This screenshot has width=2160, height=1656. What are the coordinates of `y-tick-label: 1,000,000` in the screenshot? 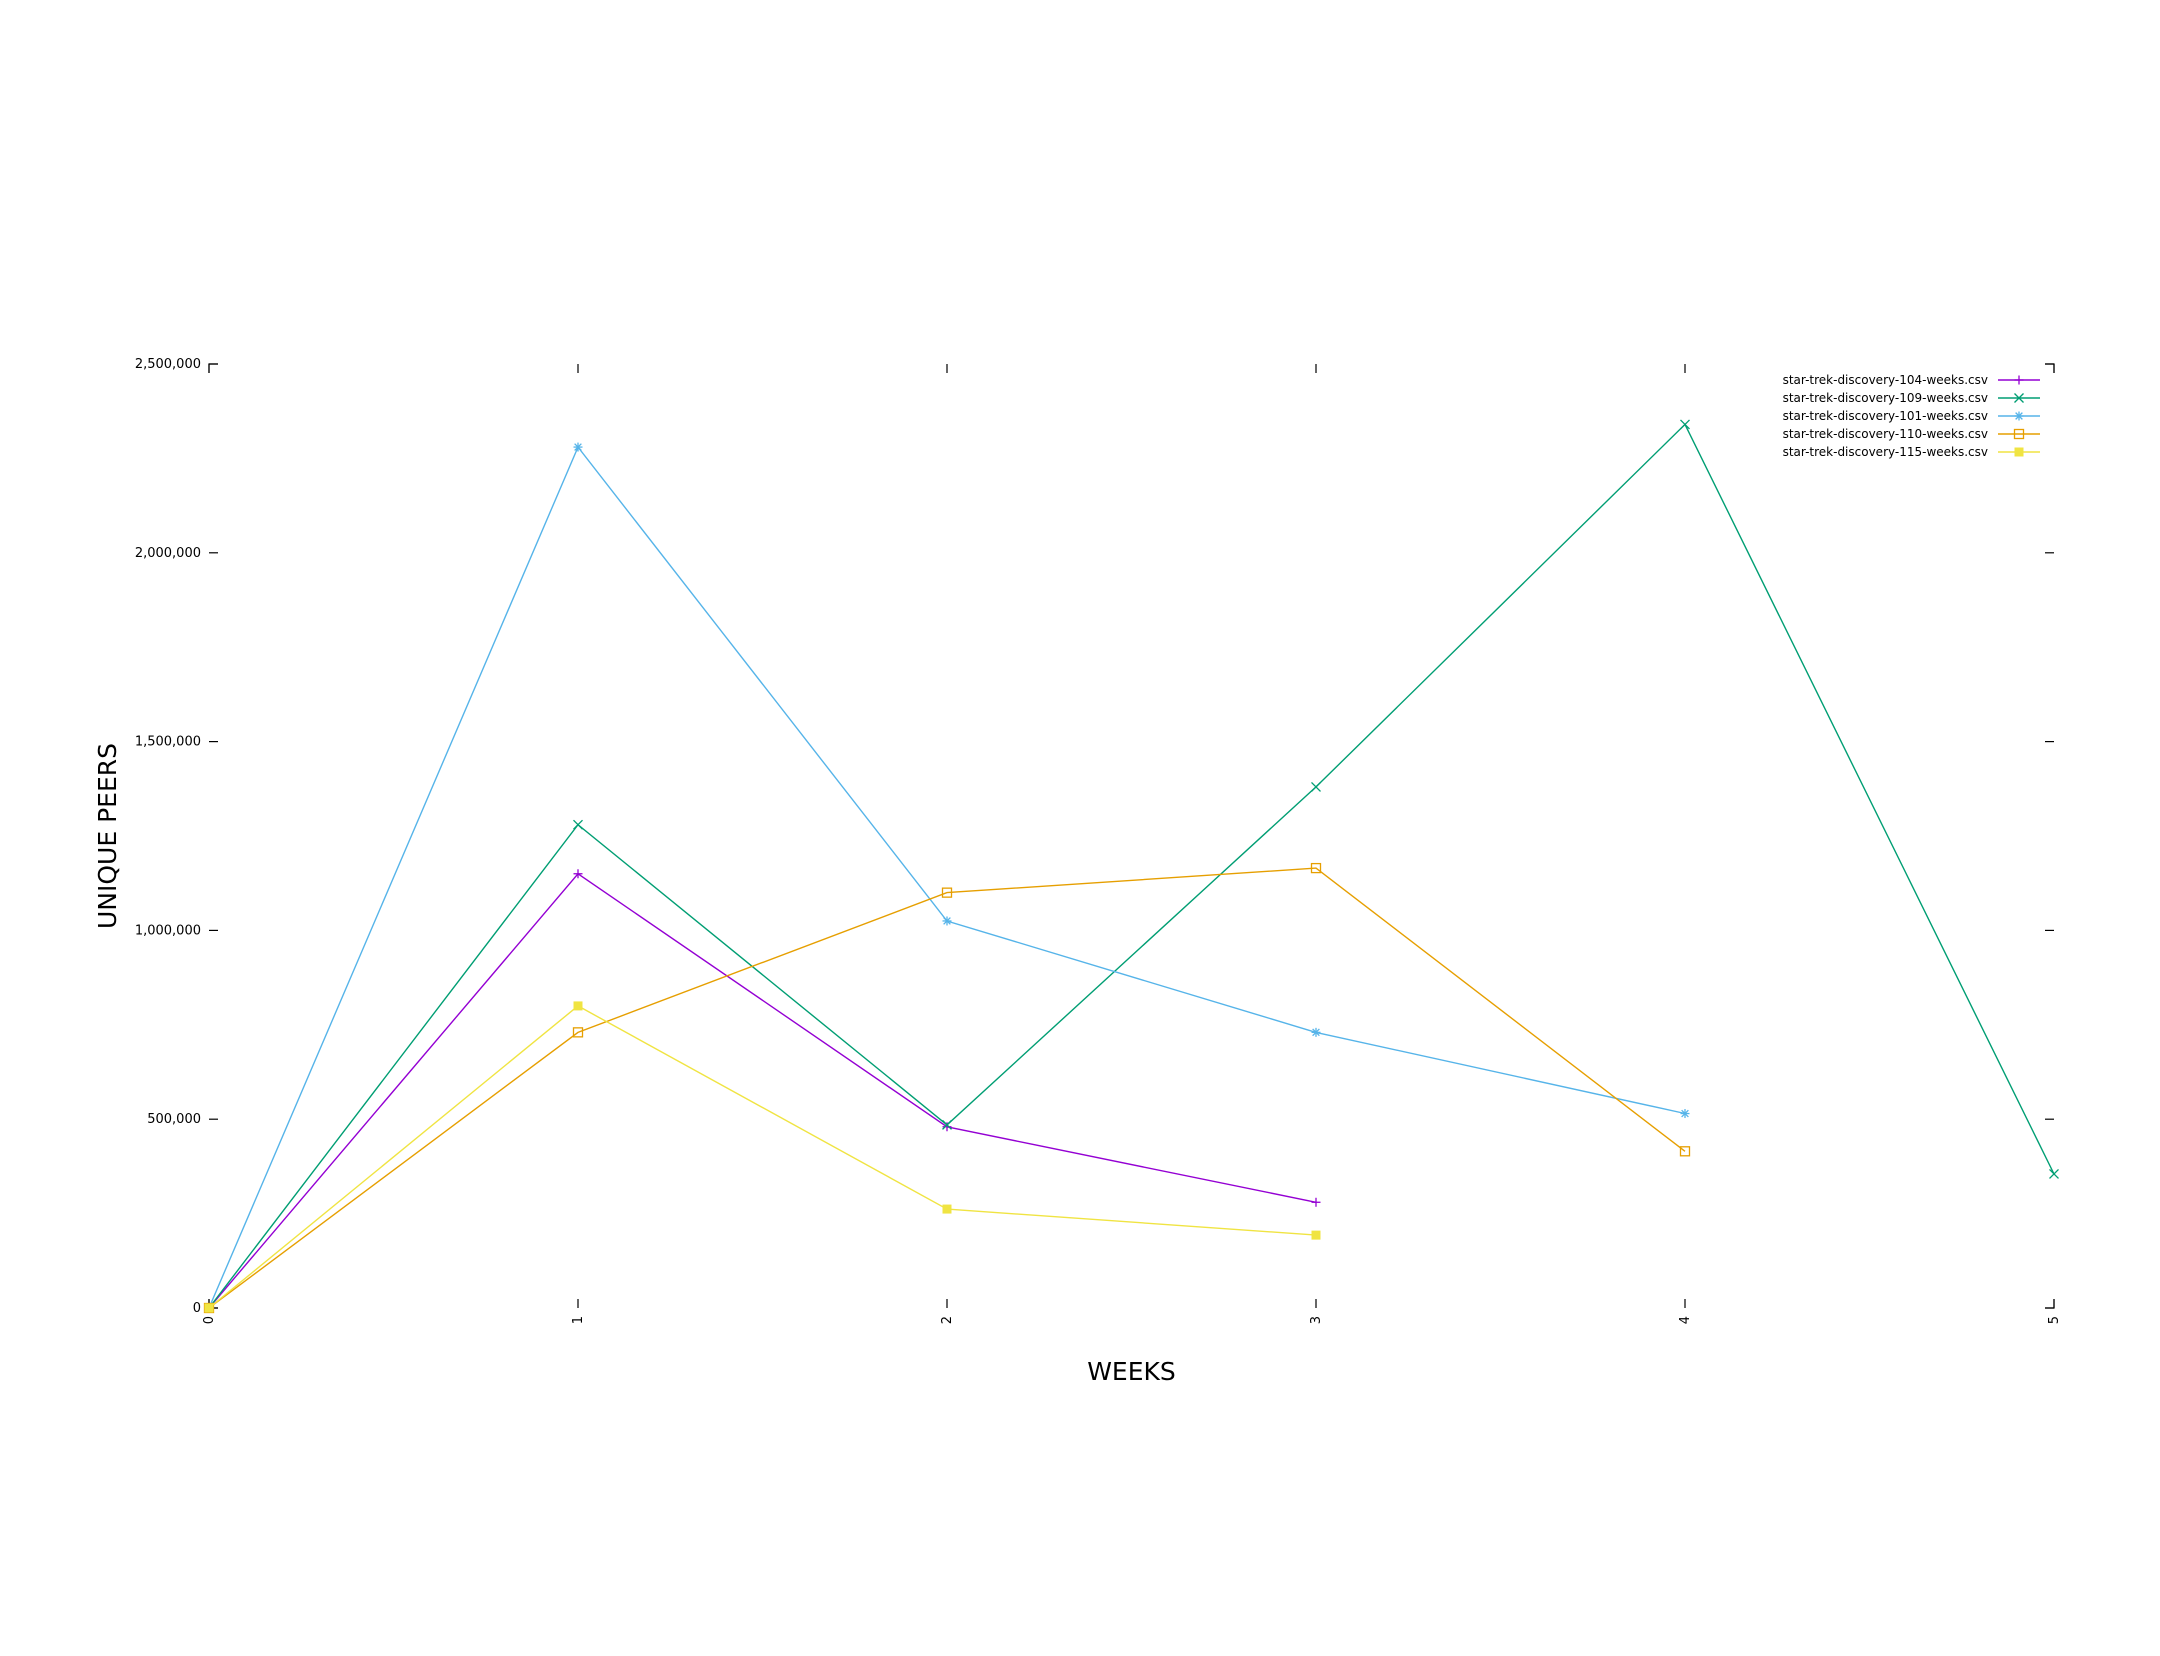 It's located at (168, 930).